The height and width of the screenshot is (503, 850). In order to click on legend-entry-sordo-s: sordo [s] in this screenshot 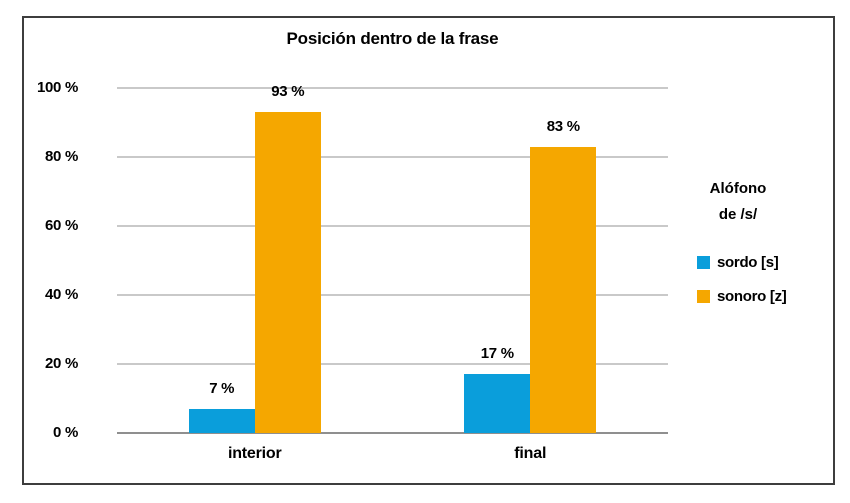, I will do `click(742, 262)`.